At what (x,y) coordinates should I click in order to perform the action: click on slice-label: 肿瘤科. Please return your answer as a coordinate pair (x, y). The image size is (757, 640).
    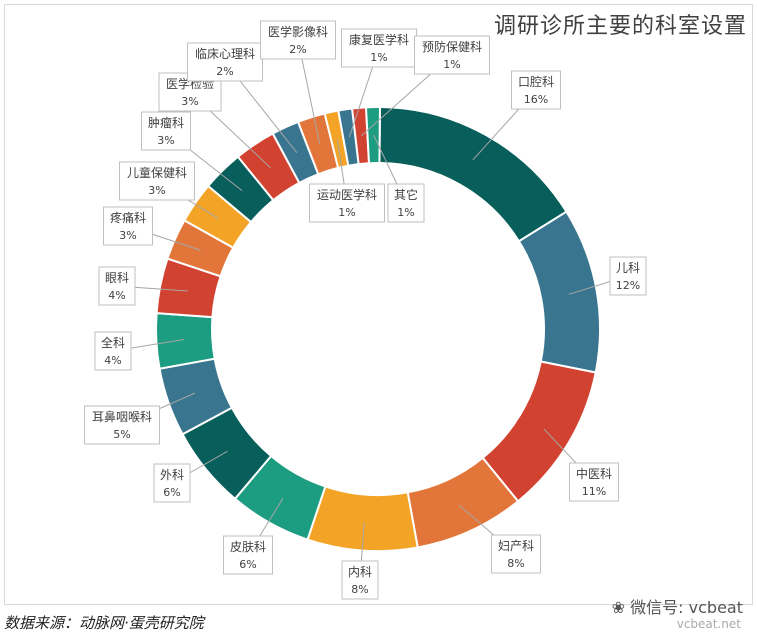
    Looking at the image, I should click on (166, 122).